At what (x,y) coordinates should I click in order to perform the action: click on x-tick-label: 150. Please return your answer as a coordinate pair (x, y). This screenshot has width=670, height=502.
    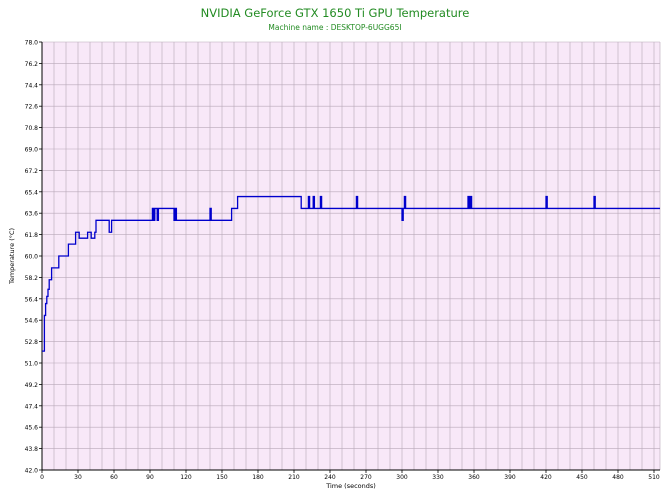
    Looking at the image, I should click on (222, 477).